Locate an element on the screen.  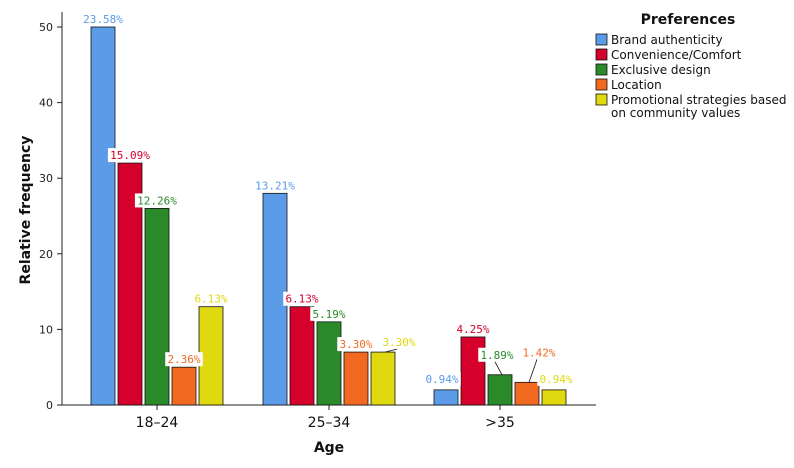
data-label: 13.21% is located at coordinates (275, 185).